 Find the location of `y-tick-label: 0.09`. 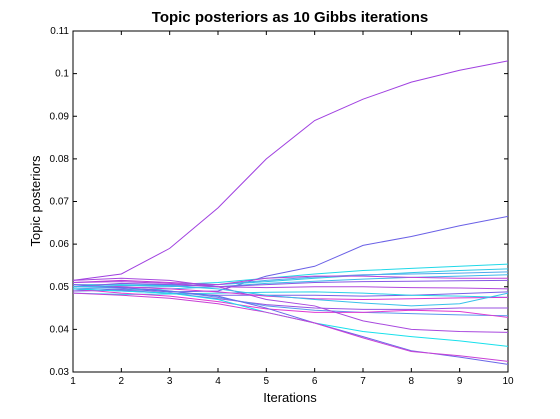

y-tick-label: 0.09 is located at coordinates (60, 116).